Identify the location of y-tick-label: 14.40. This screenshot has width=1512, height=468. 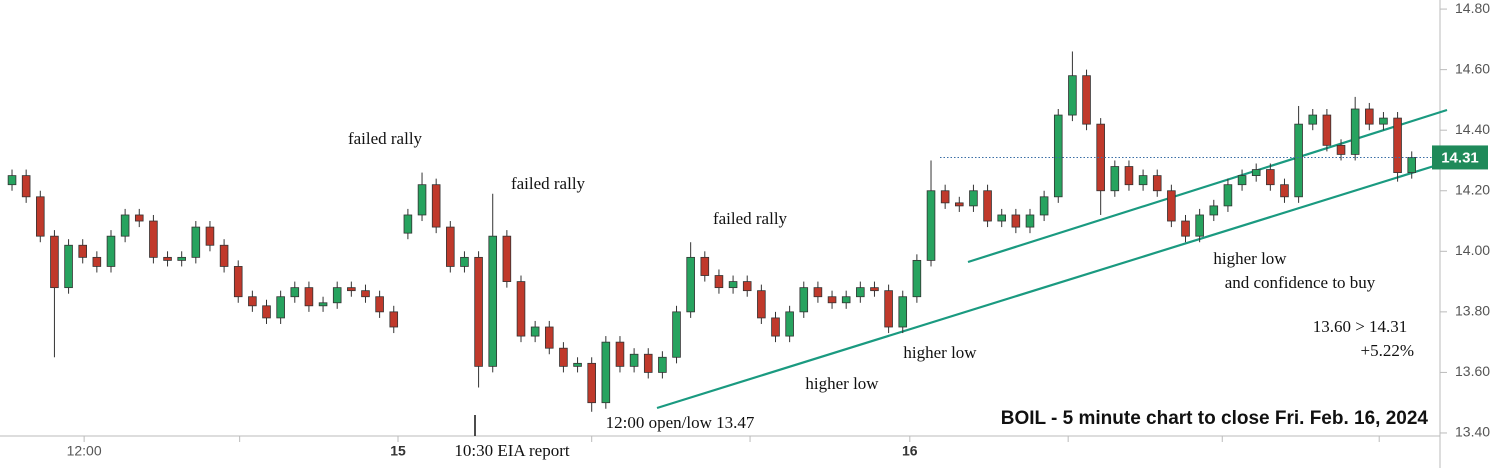
(1472, 129).